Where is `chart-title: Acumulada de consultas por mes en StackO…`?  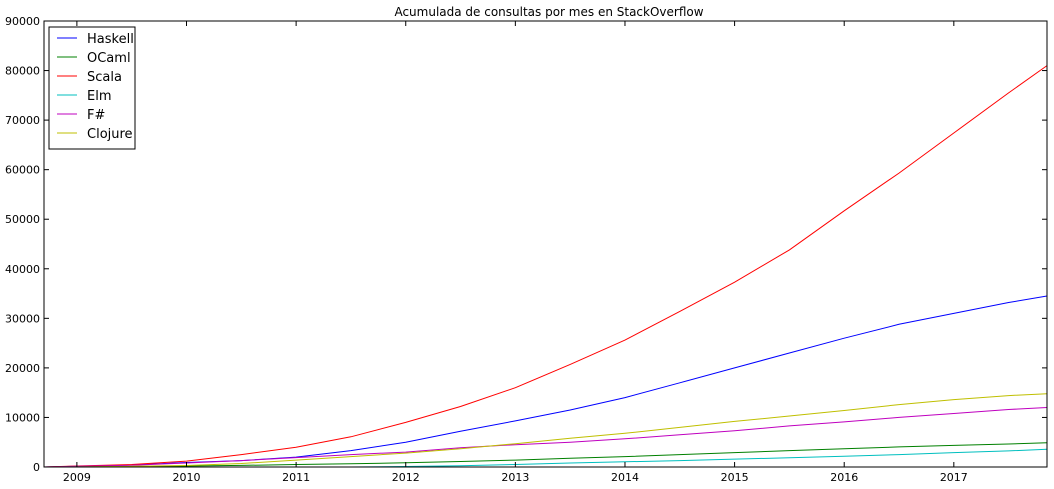
chart-title: Acumulada de consultas por mes en StackO… is located at coordinates (548, 12).